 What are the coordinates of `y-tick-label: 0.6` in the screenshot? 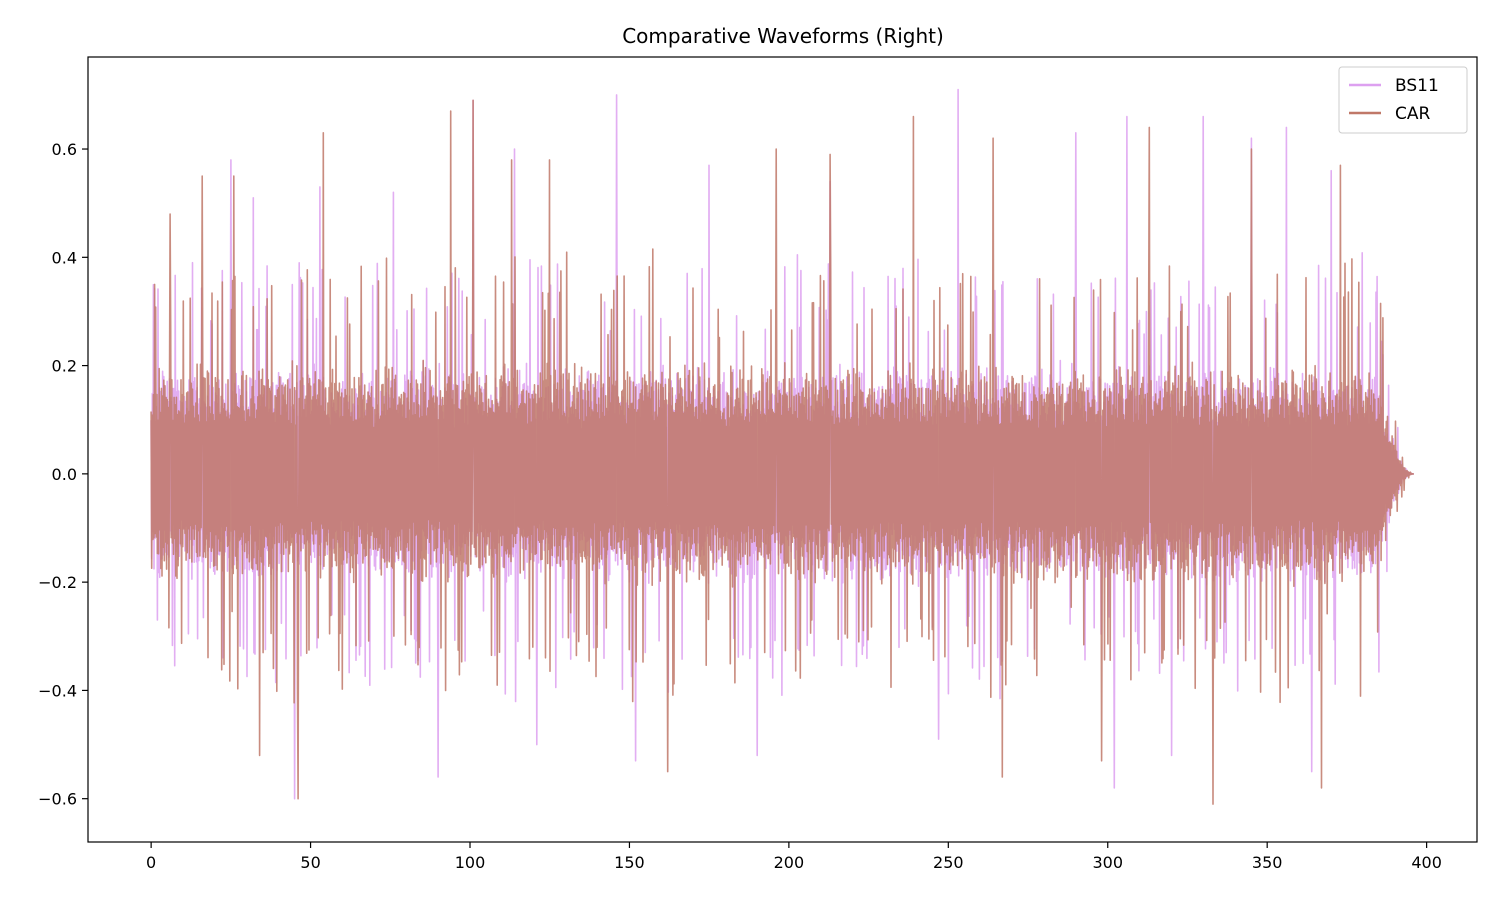 It's located at (64, 149).